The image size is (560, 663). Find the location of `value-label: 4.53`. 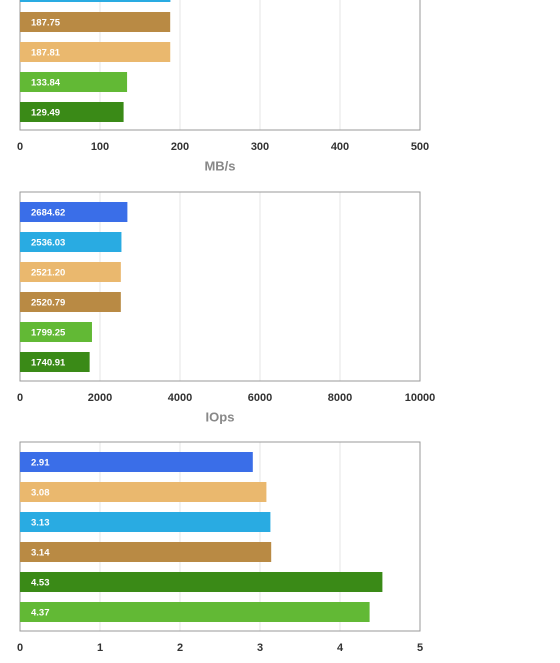

value-label: 4.53 is located at coordinates (40, 583).